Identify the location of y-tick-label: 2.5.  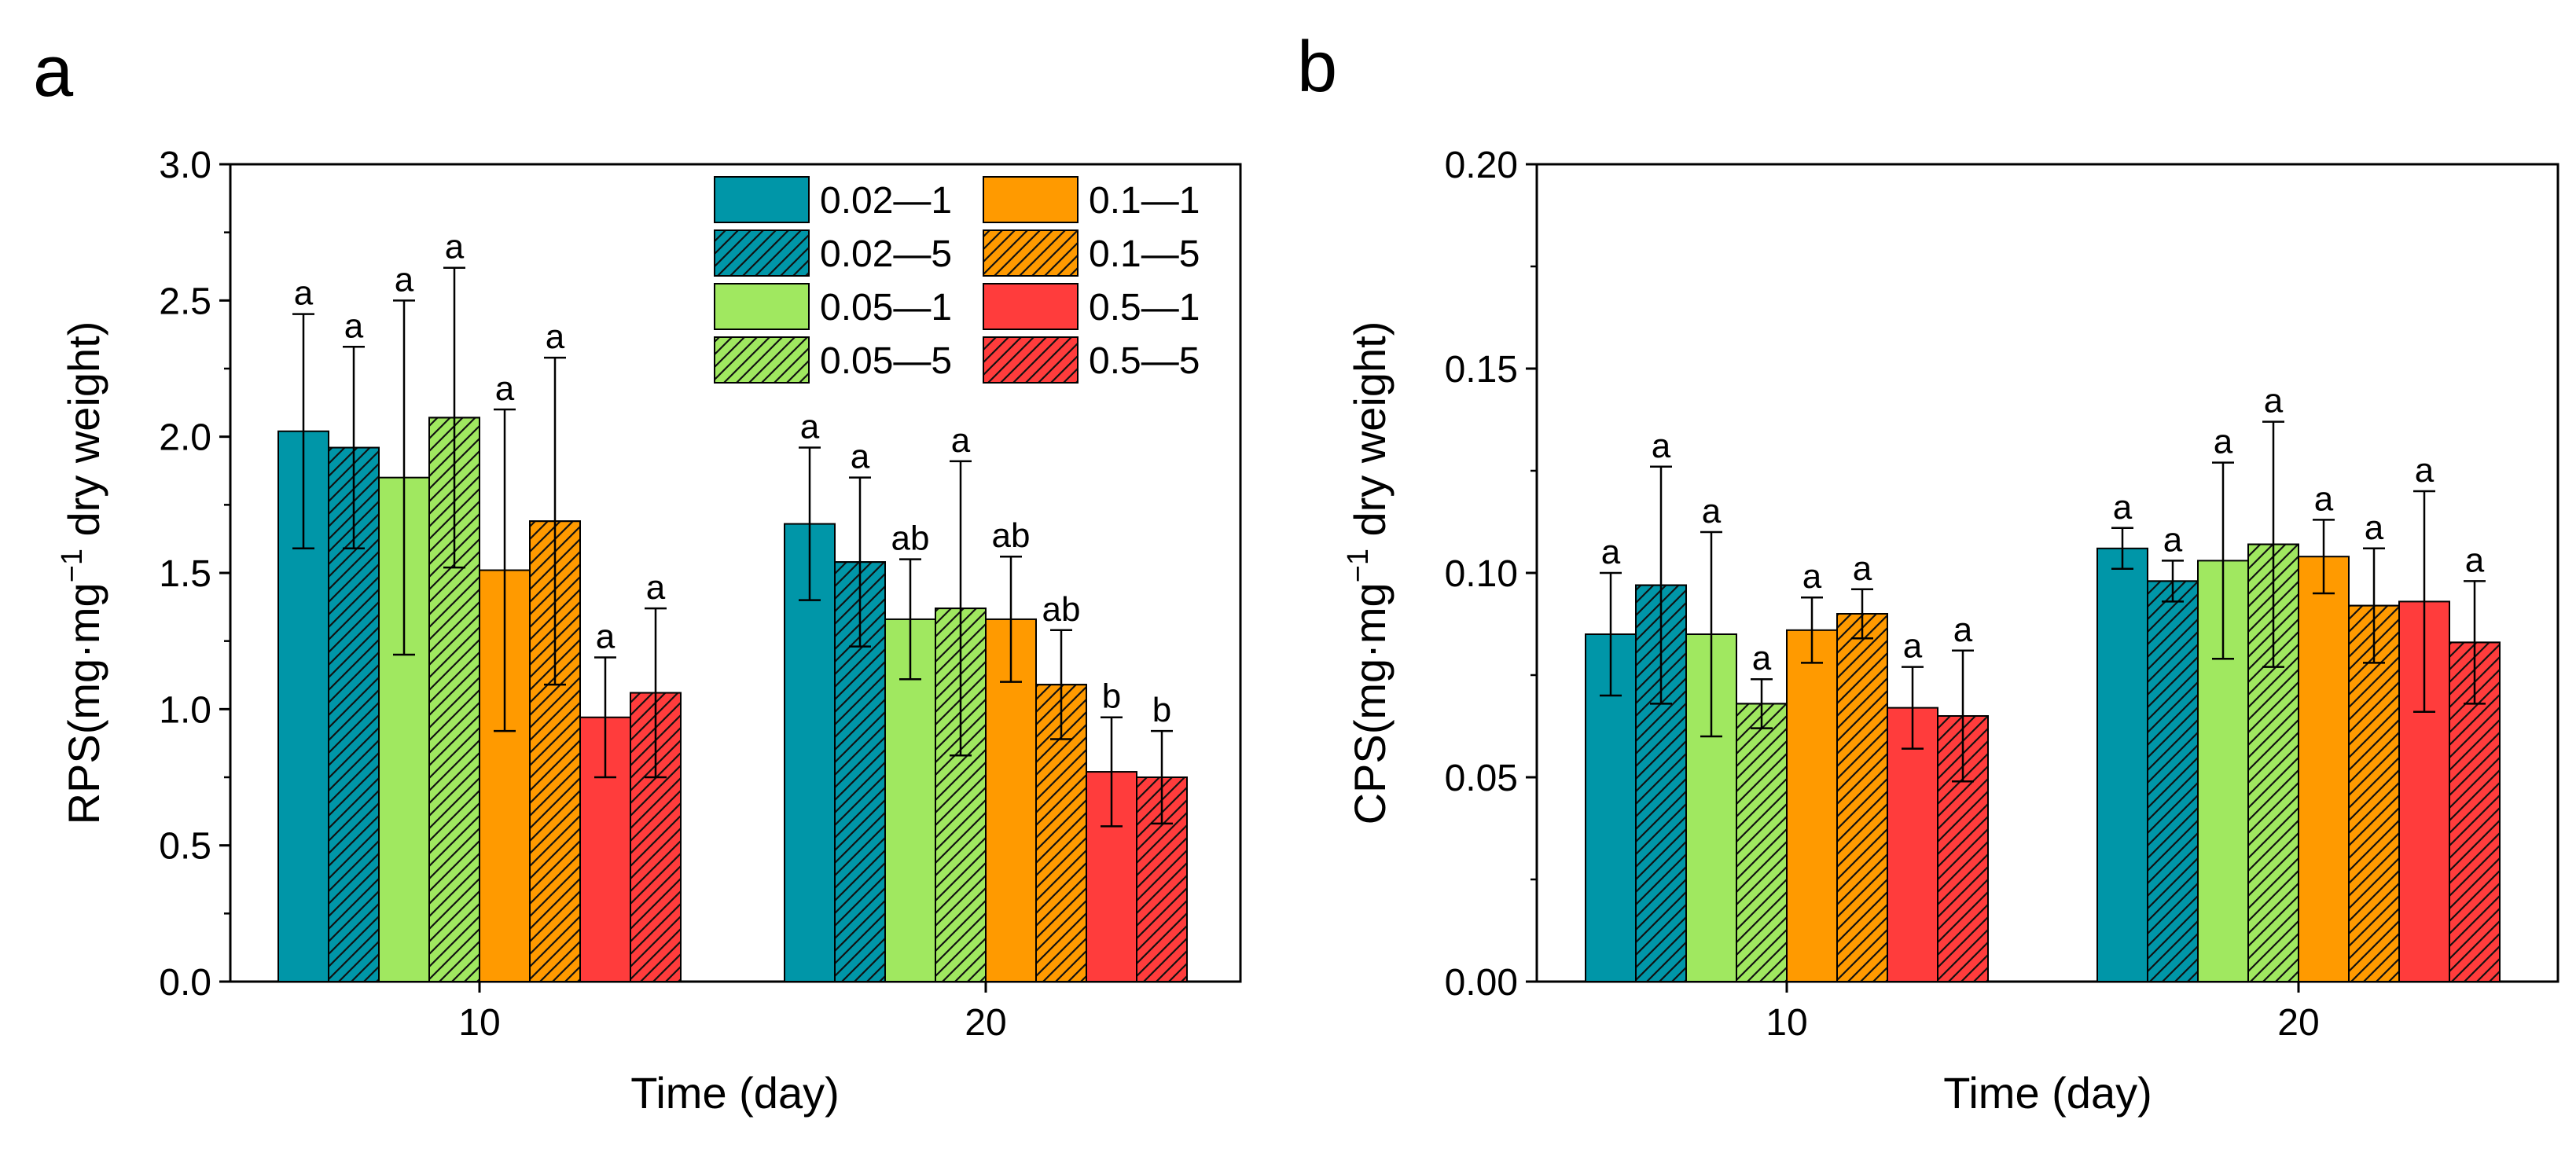
(185, 301).